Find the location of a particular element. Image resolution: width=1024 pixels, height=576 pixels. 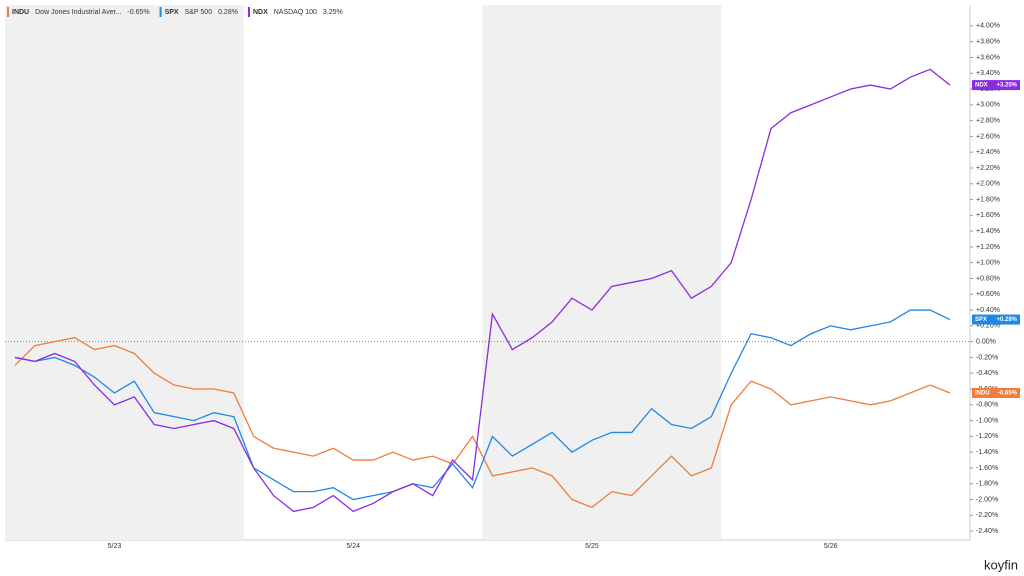

legend-name: S&P 500 is located at coordinates (199, 12).